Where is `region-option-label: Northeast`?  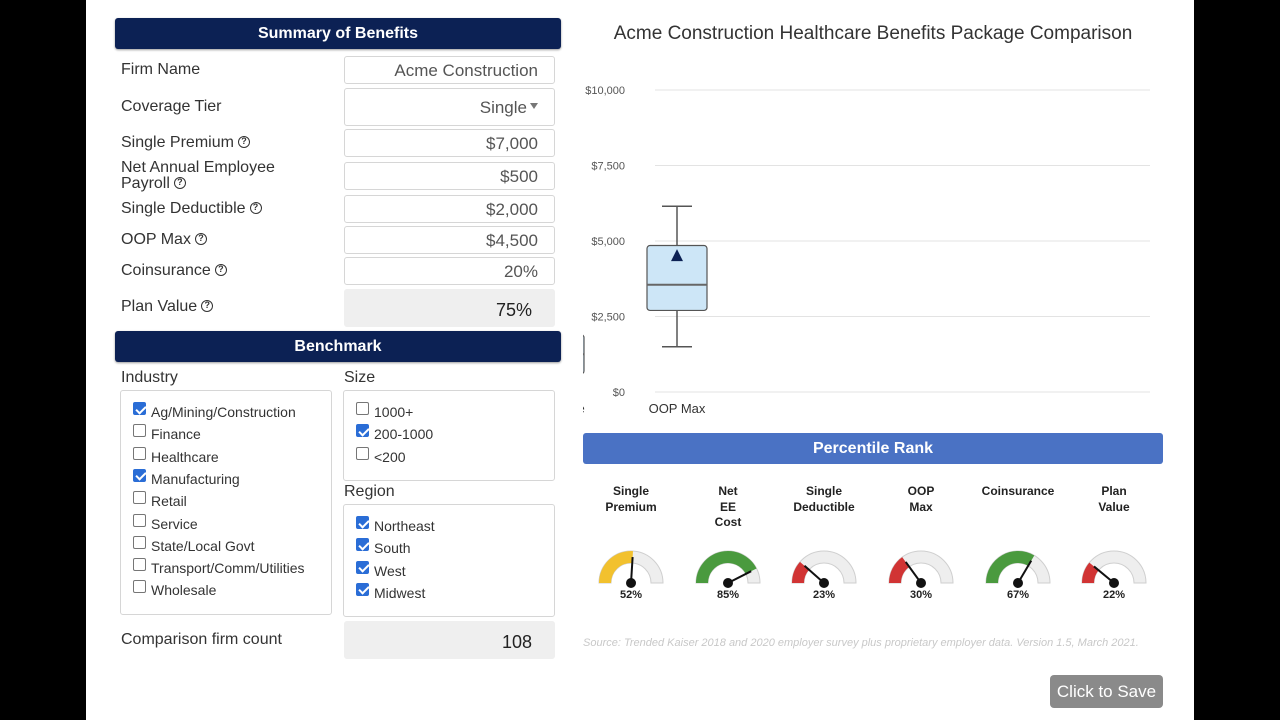
region-option-label: Northeast is located at coordinates (404, 526).